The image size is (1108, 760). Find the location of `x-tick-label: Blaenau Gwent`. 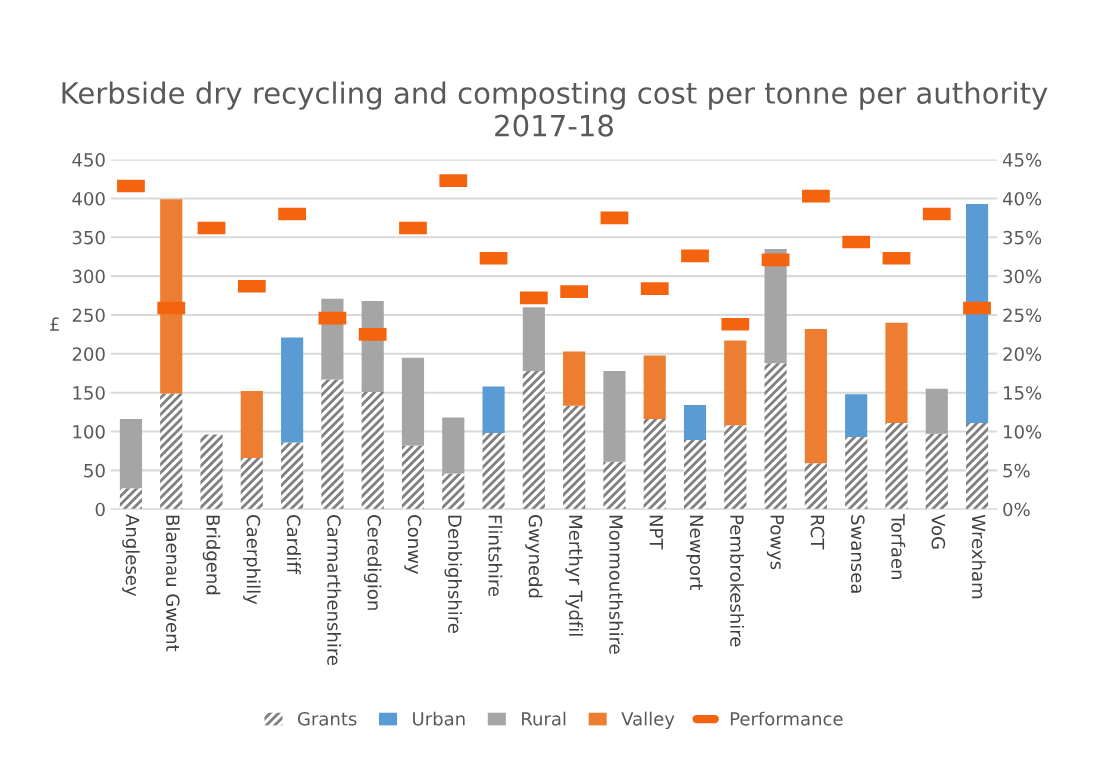

x-tick-label: Blaenau Gwent is located at coordinates (173, 583).